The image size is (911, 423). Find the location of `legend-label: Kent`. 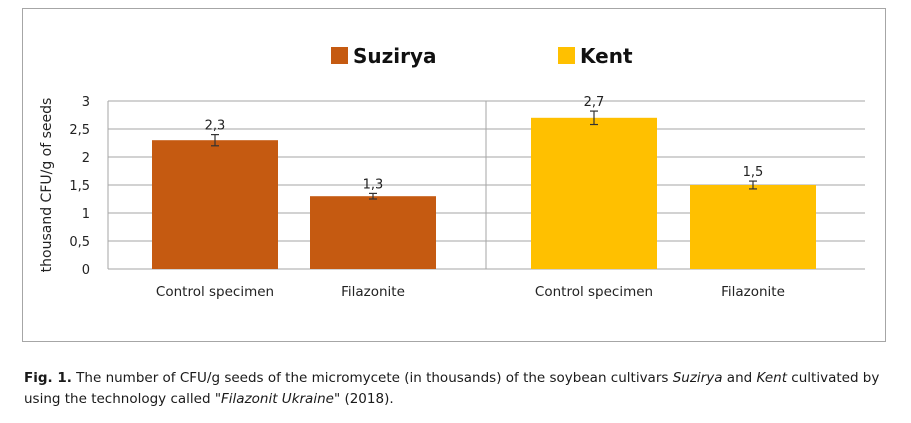

legend-label: Kent is located at coordinates (606, 56).